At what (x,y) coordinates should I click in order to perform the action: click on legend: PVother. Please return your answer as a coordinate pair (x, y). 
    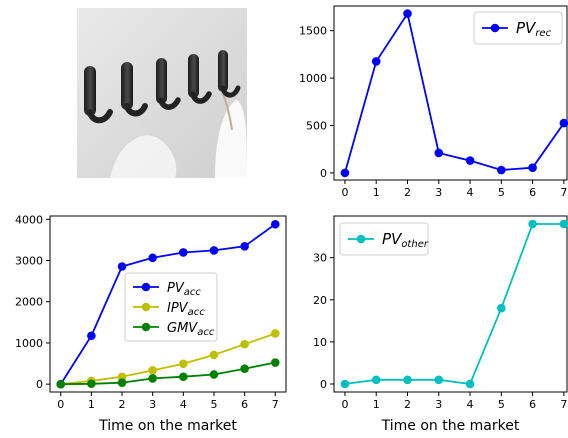
    Looking at the image, I should click on (384, 239).